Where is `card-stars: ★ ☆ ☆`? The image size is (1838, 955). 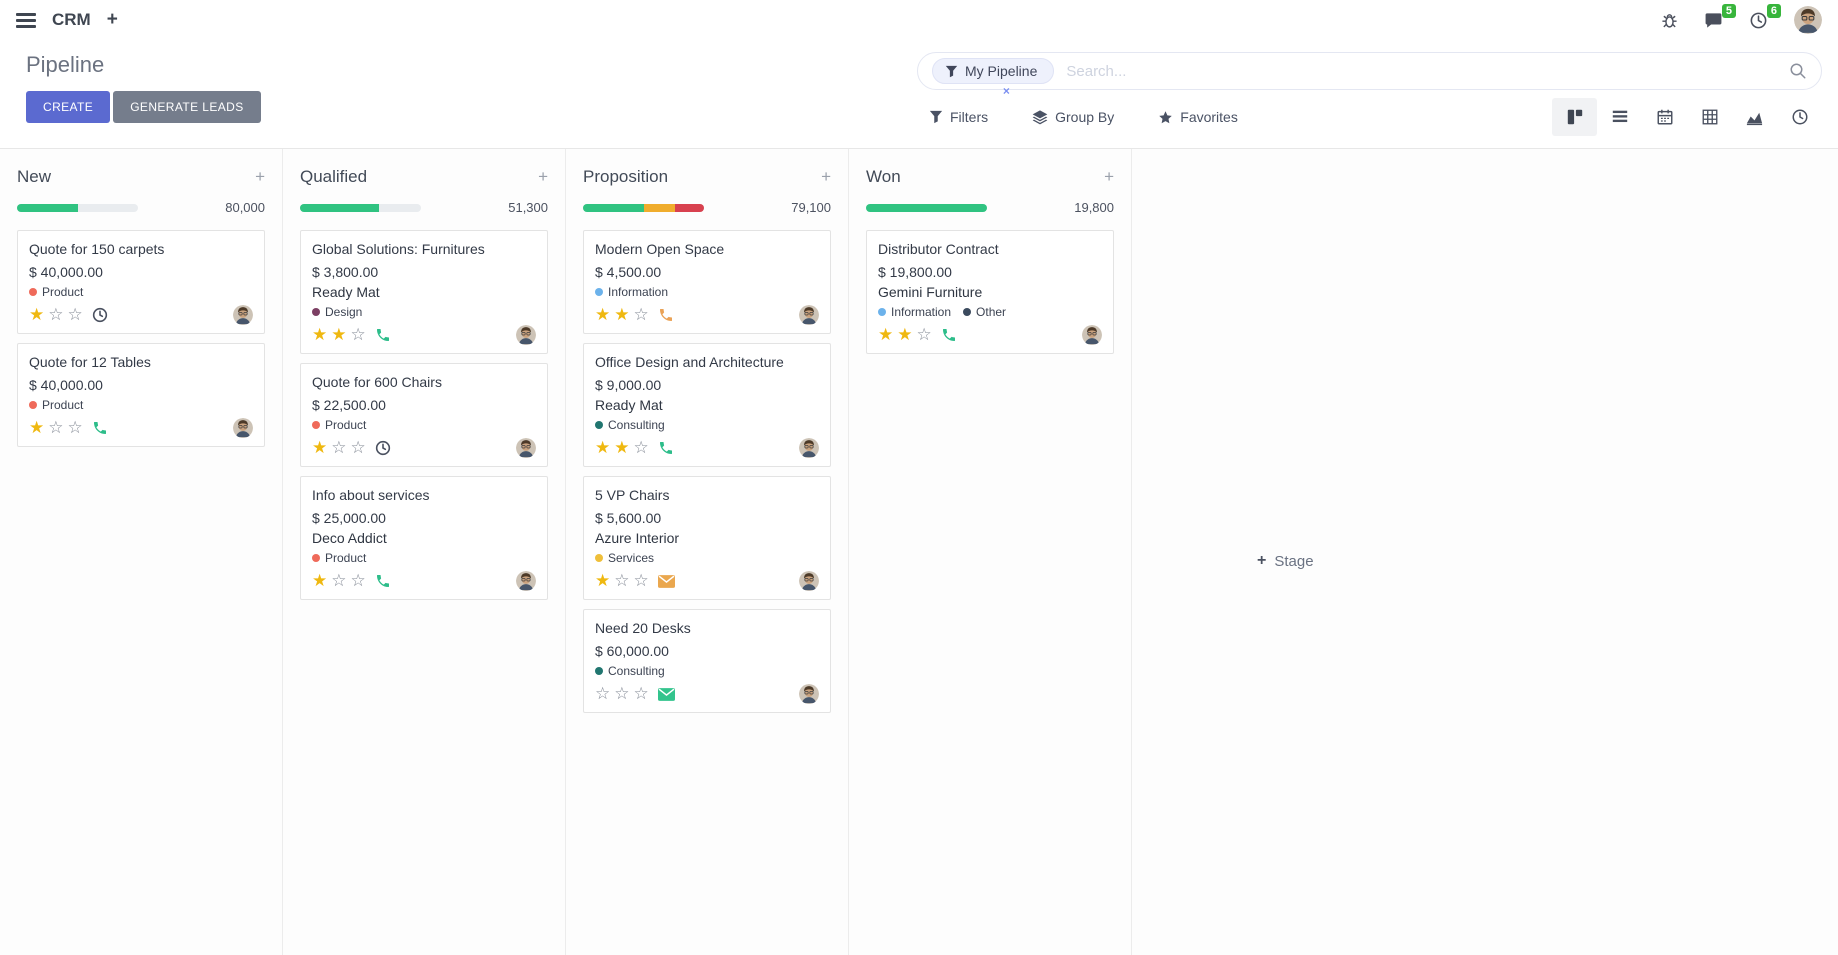
card-stars: ★ ☆ ☆ is located at coordinates (339, 581).